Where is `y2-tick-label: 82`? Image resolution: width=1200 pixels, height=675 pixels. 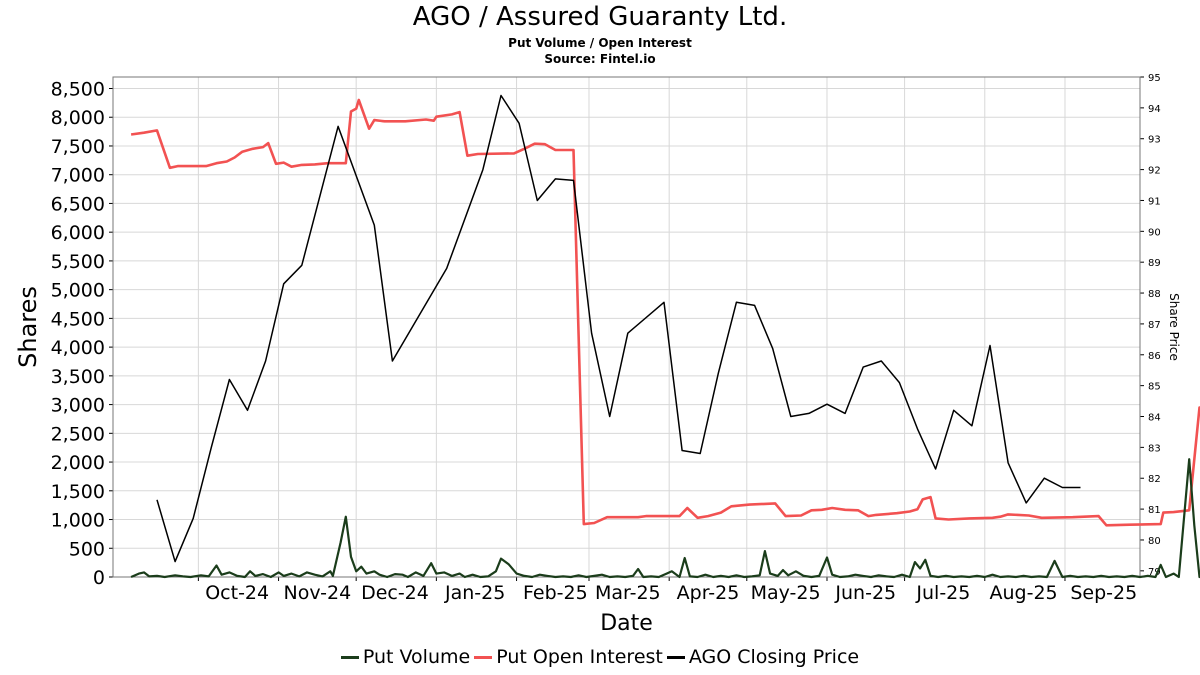
y2-tick-label: 82 is located at coordinates (1154, 479).